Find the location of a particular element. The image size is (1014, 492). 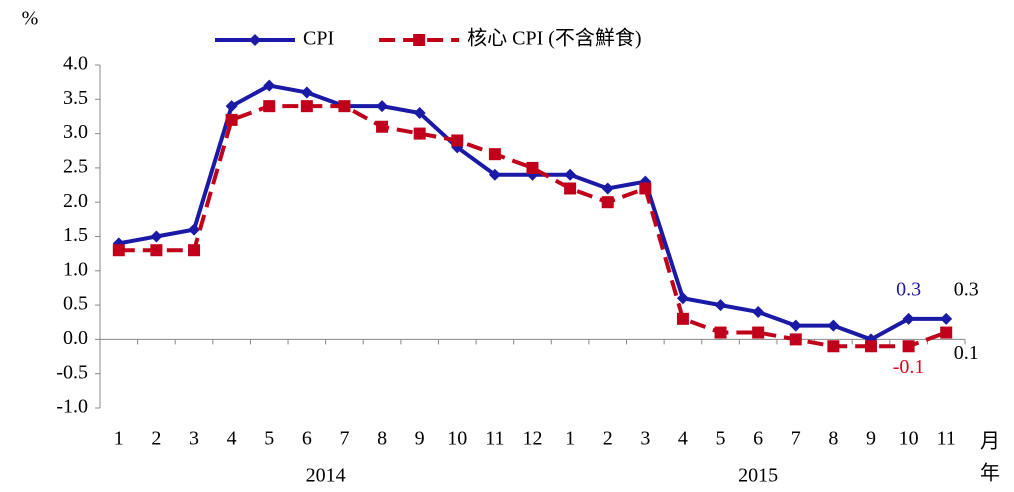

y-tick-label: 2.5 is located at coordinates (75, 166).